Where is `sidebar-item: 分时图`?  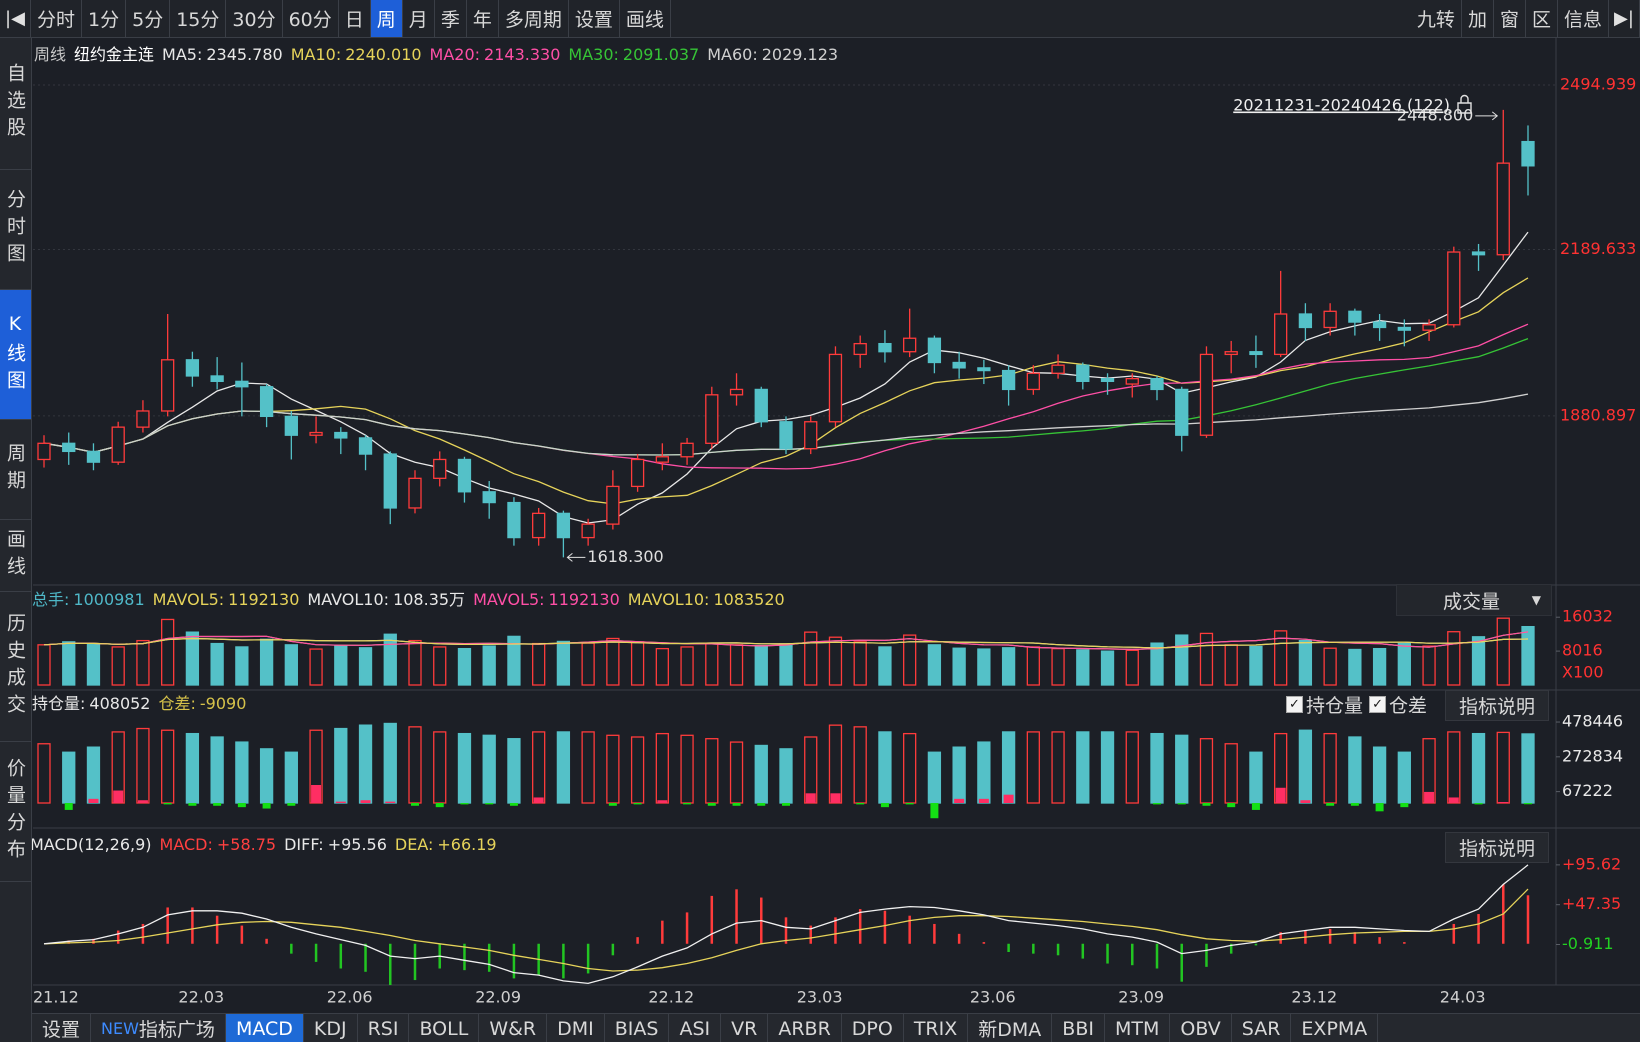 sidebar-item: 分时图 is located at coordinates (15, 230).